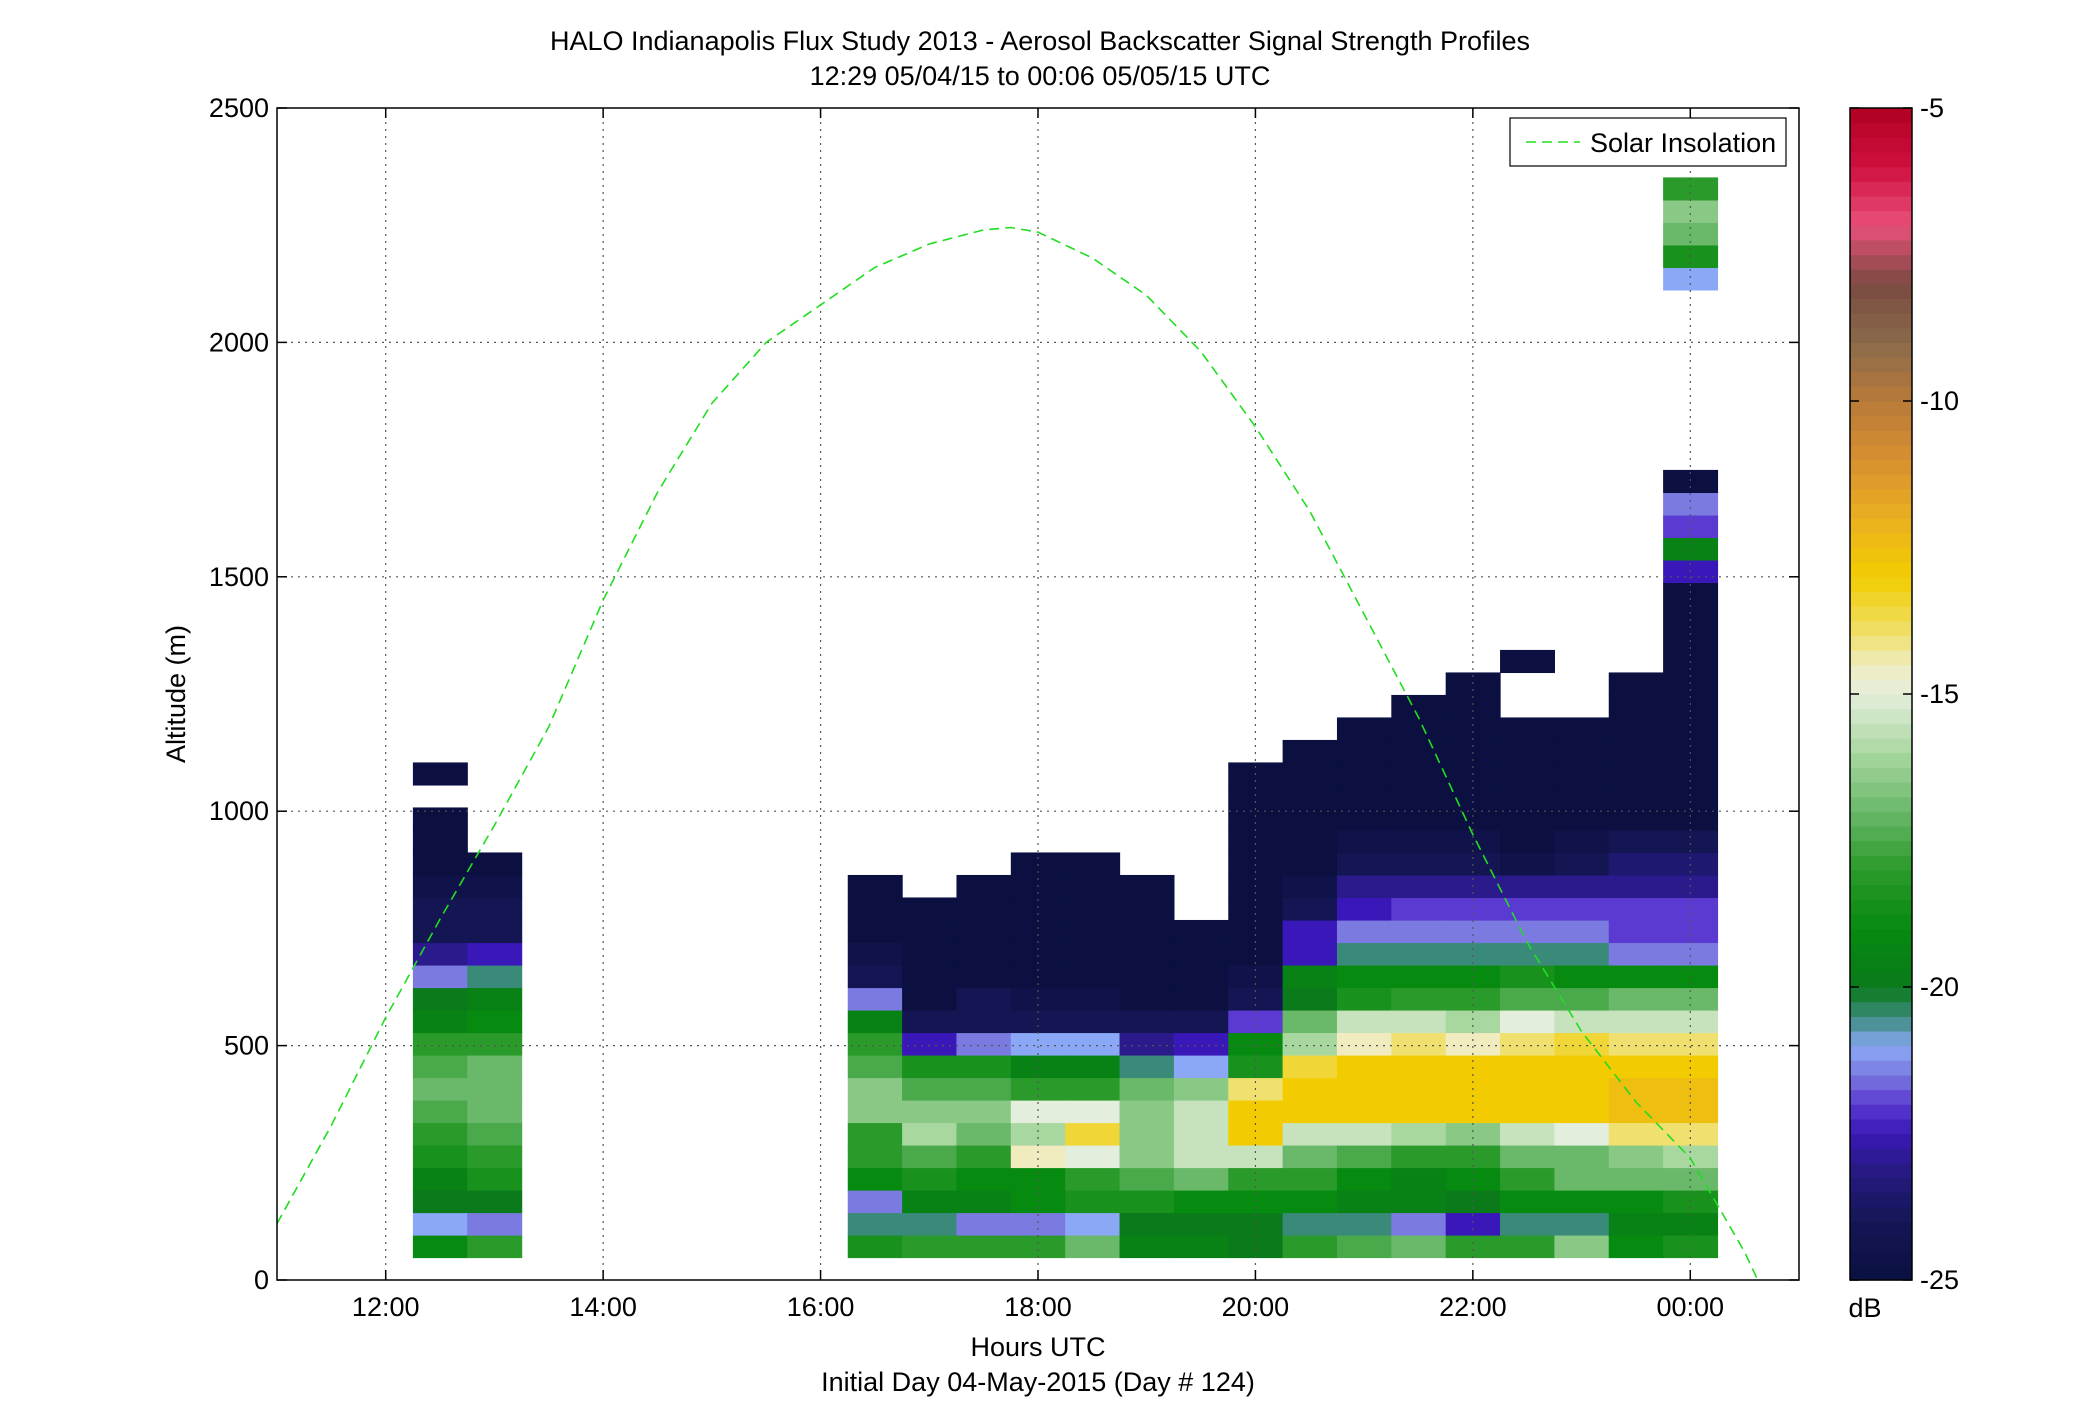 The image size is (2098, 1425). Describe the element at coordinates (386, 1307) in the screenshot. I see `x-tick-label: 12:00` at that location.